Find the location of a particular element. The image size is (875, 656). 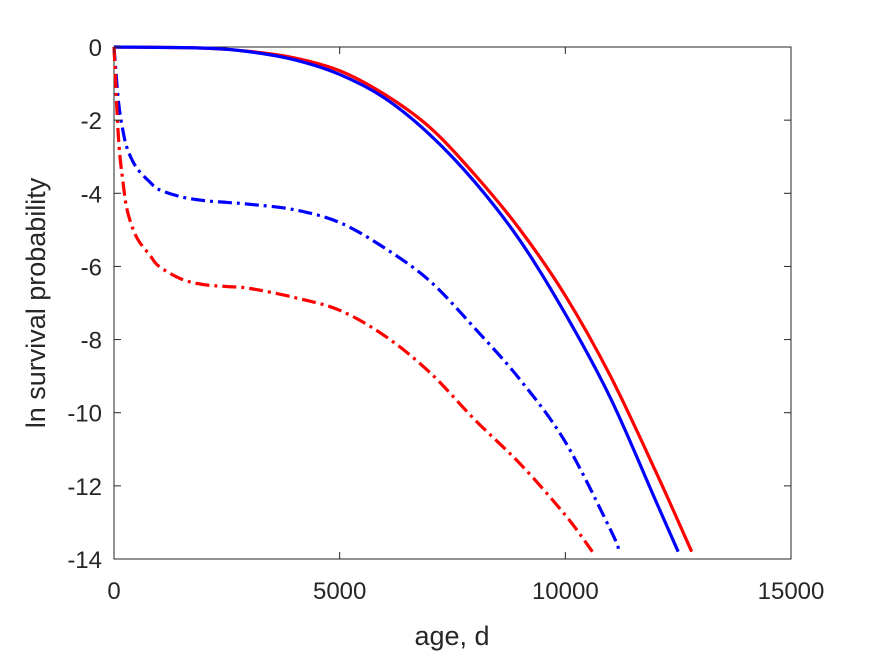

x-axis-label: age, d is located at coordinates (451, 636).